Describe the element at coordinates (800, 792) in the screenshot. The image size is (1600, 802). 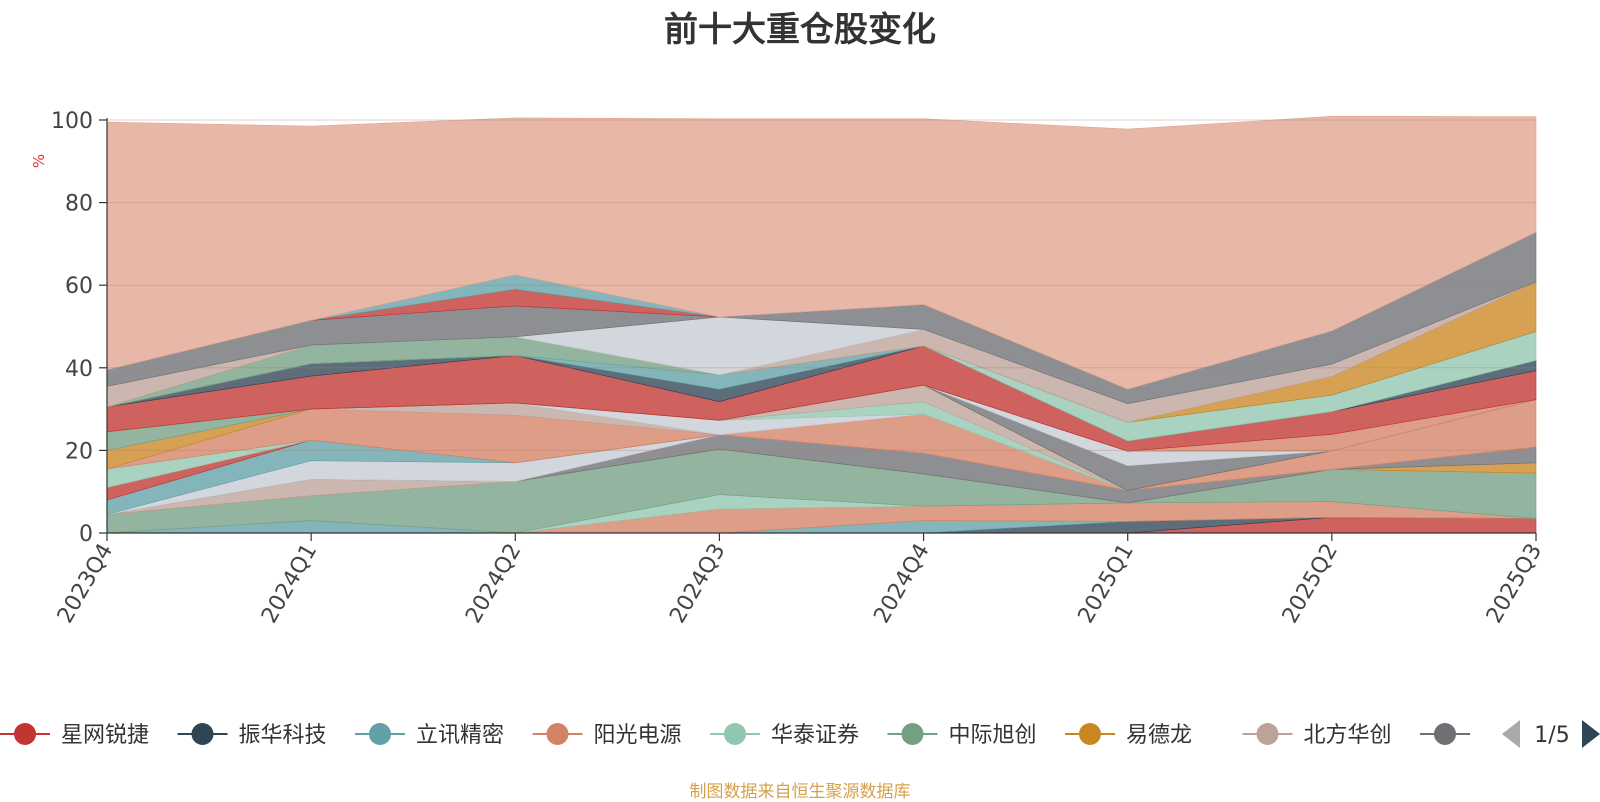
I see `source-note: 制图数据来自恒生聚源数据库` at that location.